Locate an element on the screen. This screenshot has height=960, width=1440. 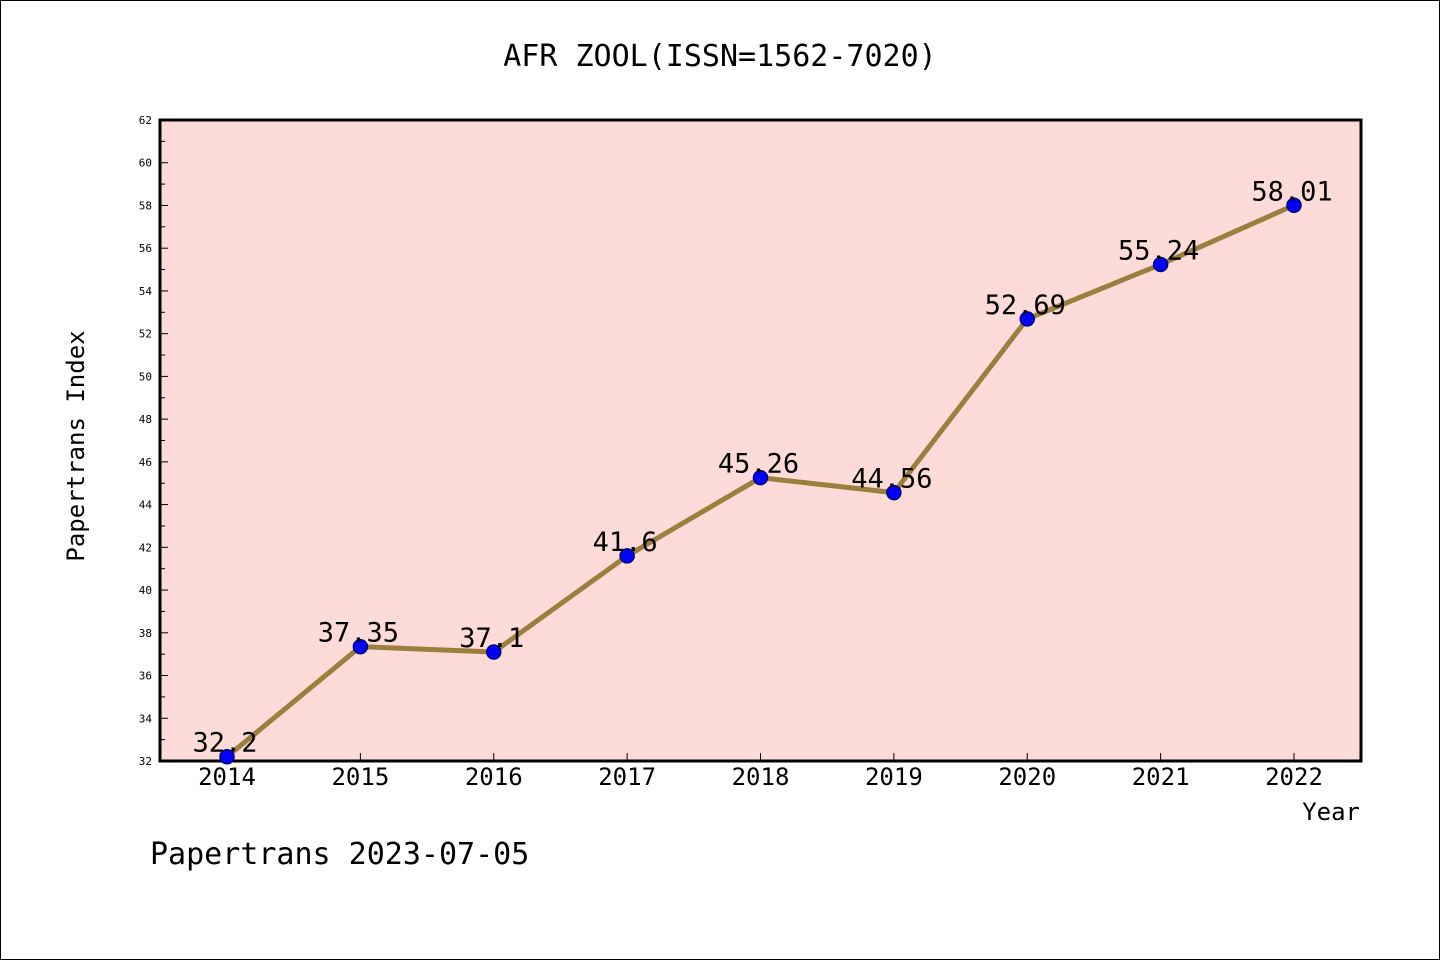
x-tick-label: 2021 is located at coordinates (1161, 777).